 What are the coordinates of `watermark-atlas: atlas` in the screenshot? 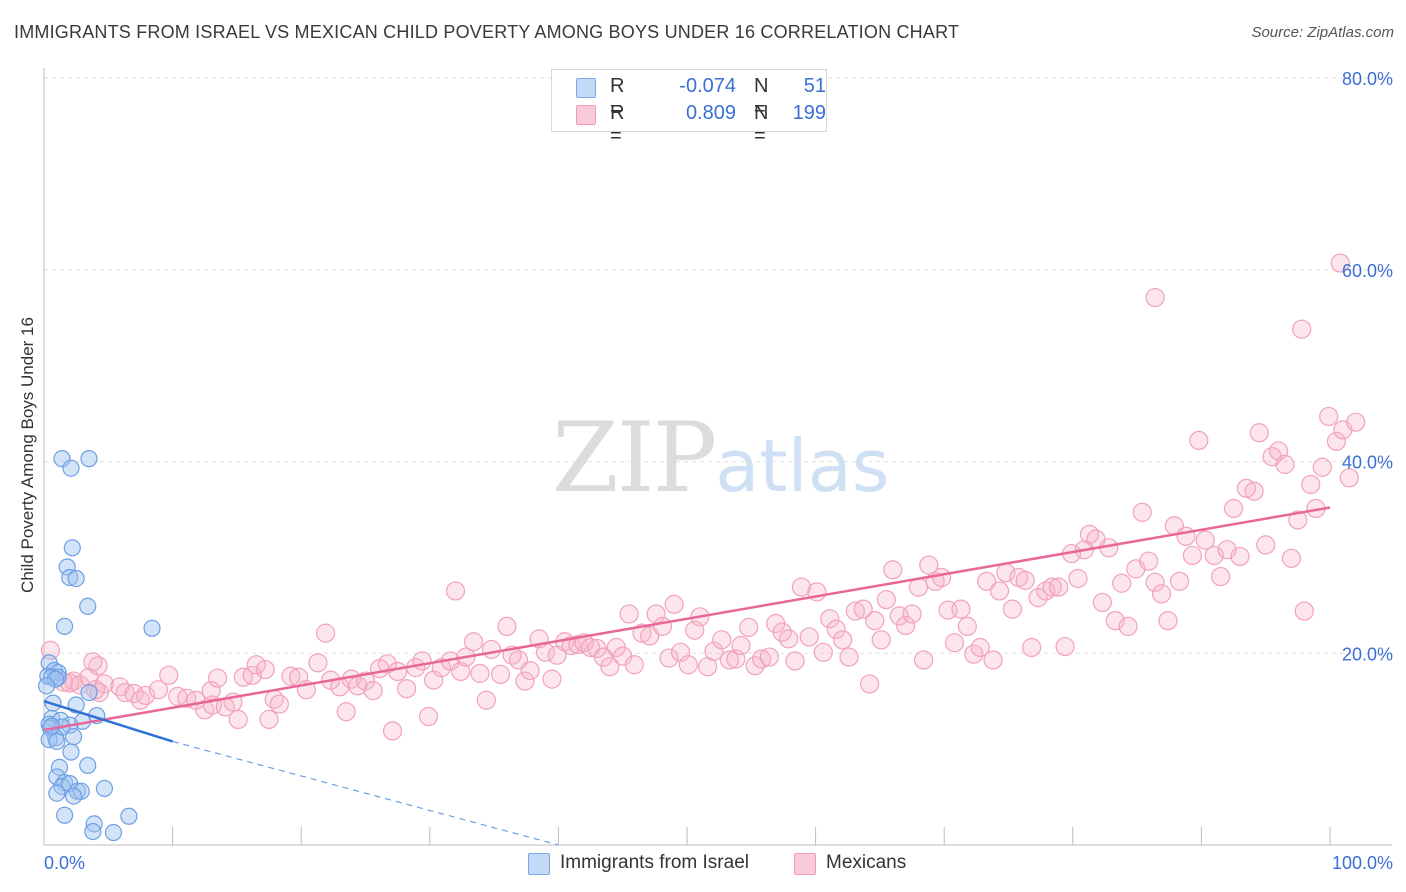 It's located at (802, 466).